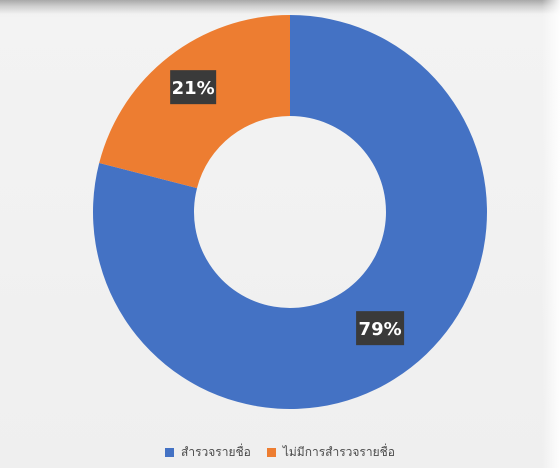 The image size is (560, 468). I want to click on legend-item-surveyed: สำรวจรายชื่อ, so click(208, 452).